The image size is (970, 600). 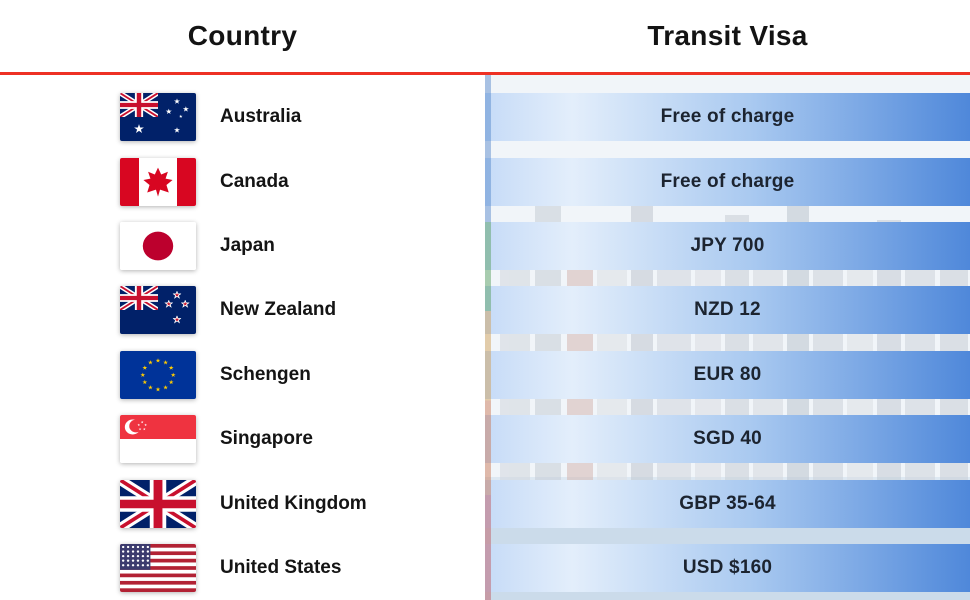 I want to click on visa-fee-row: GBP 35-64, so click(x=727, y=503).